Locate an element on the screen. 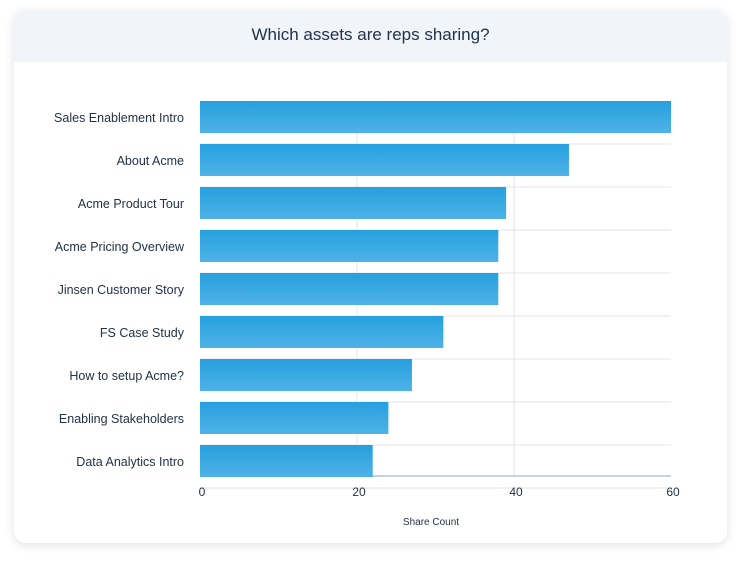 The height and width of the screenshot is (561, 741). y-category-label: About Acme is located at coordinates (150, 161).